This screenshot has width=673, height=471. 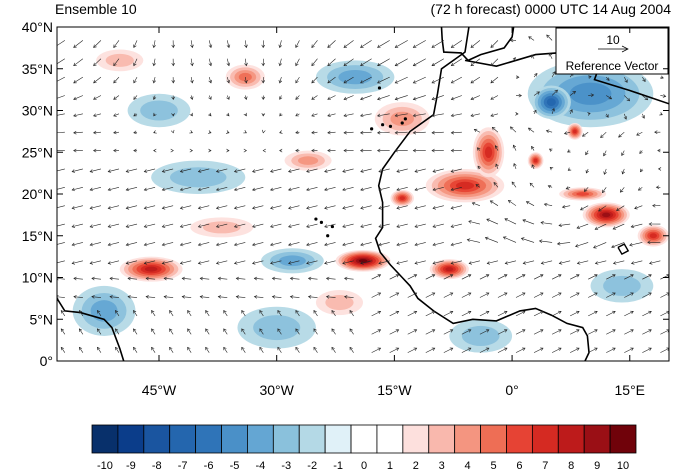 What do you see at coordinates (625, 49) in the screenshot?
I see `reference-vector-arrowhead` at bounding box center [625, 49].